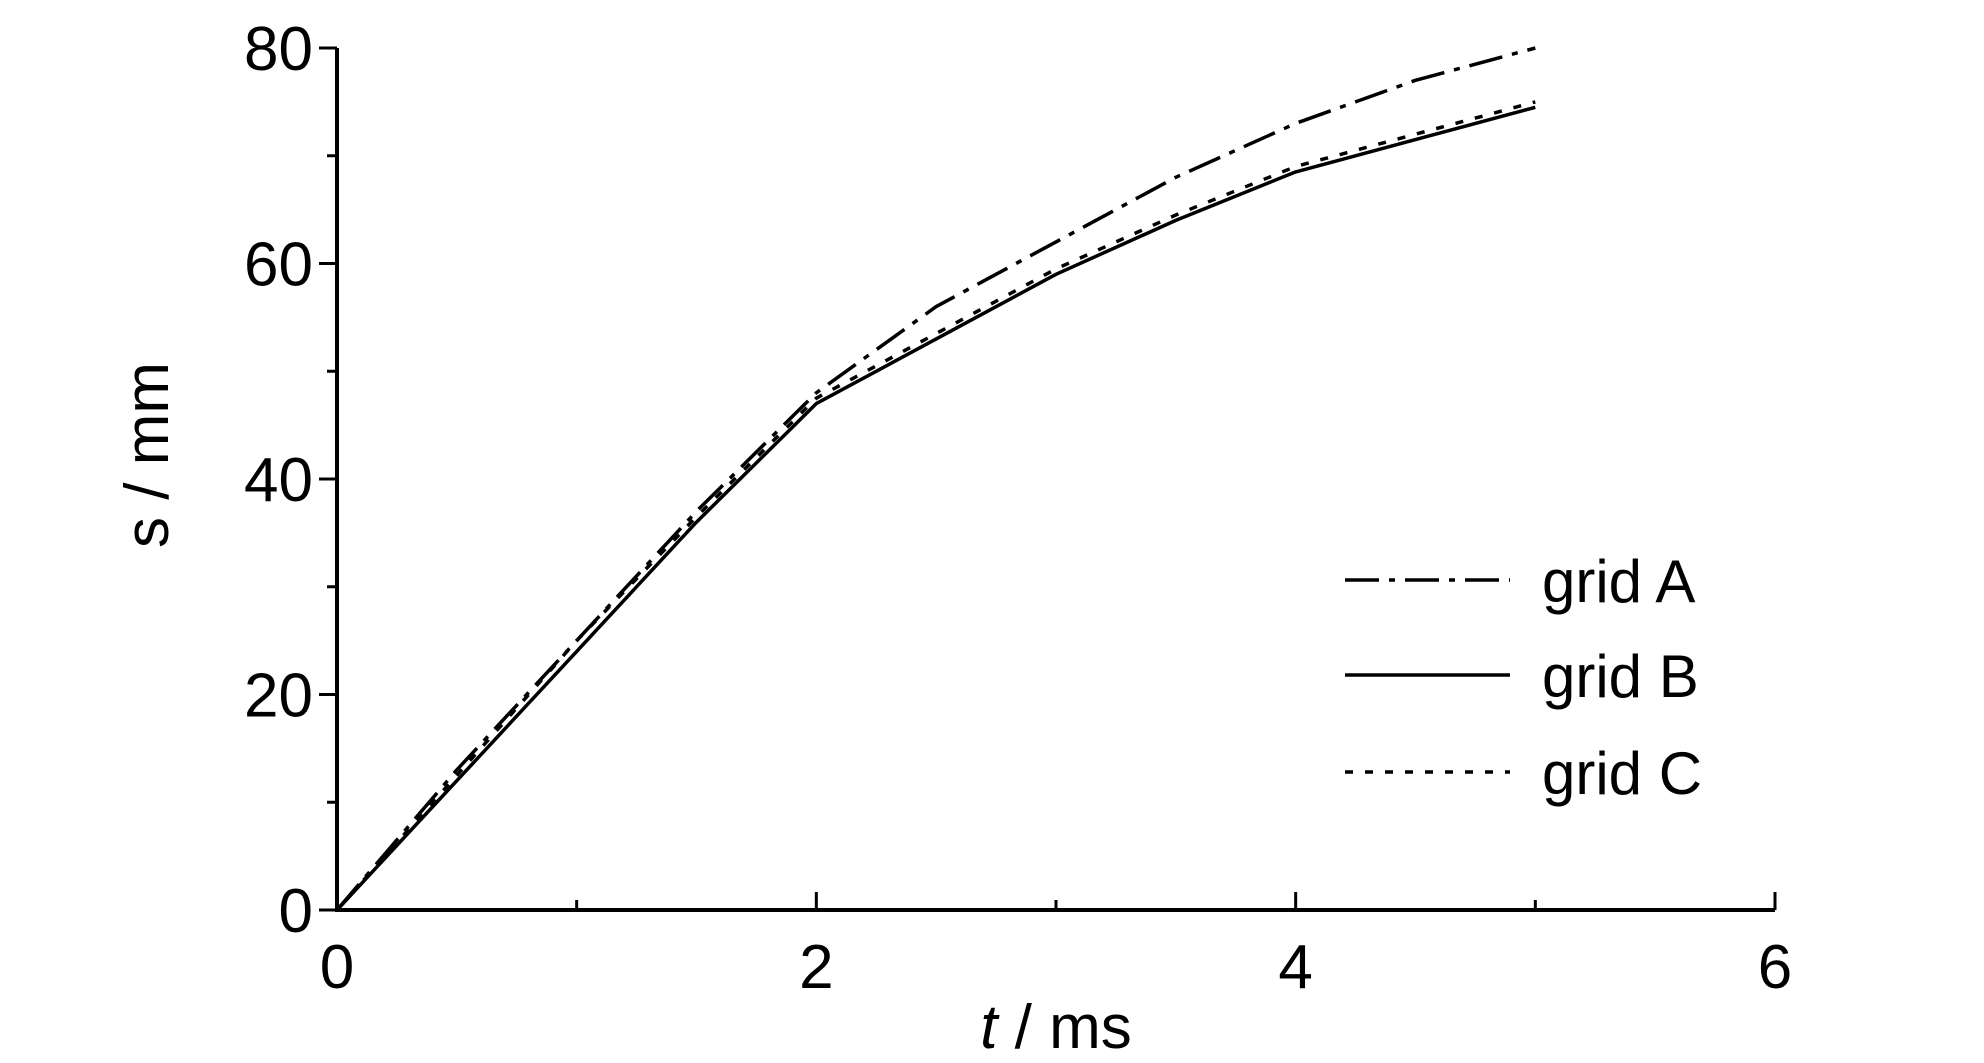  What do you see at coordinates (816, 967) in the screenshot?
I see `x-tick-label-1: 2` at bounding box center [816, 967].